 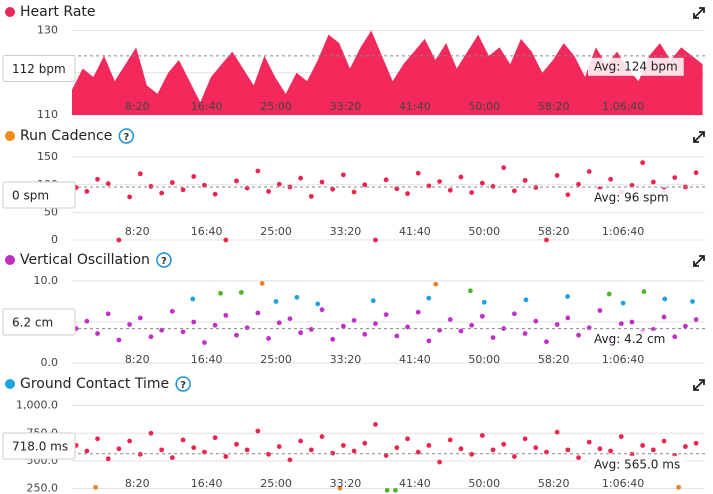 What do you see at coordinates (58, 12) in the screenshot?
I see `chart-title: Heart Rate` at bounding box center [58, 12].